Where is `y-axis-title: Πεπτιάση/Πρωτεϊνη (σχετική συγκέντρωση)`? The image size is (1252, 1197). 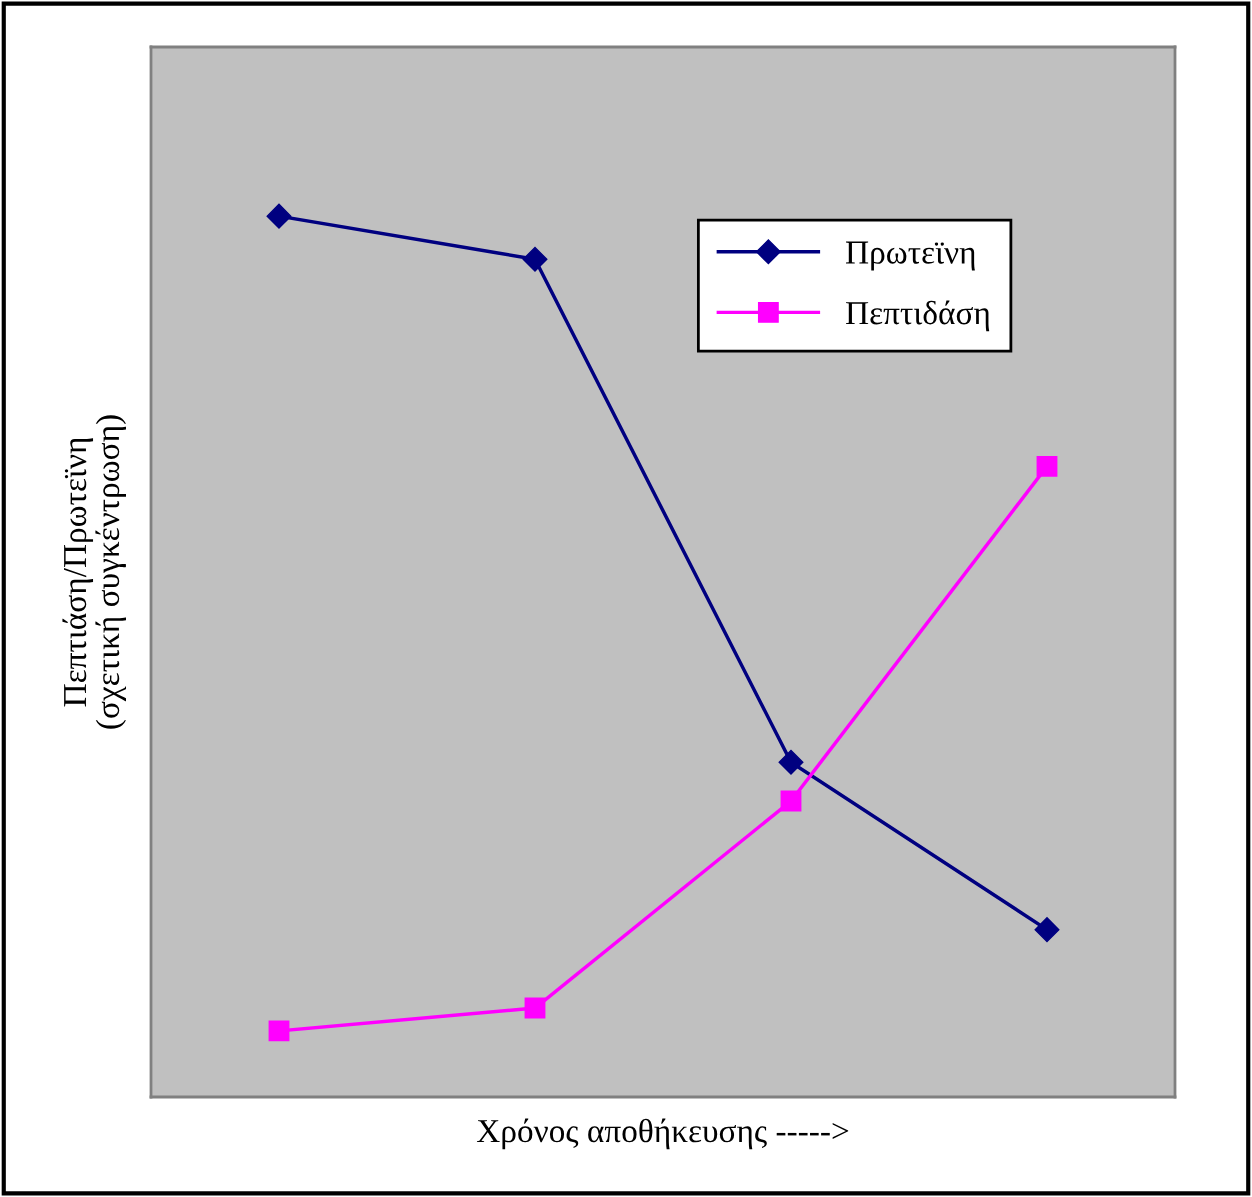
y-axis-title: Πεπτιάση/Πρωτεϊνη (σχετική συγκέντρωση) is located at coordinates (94, 572).